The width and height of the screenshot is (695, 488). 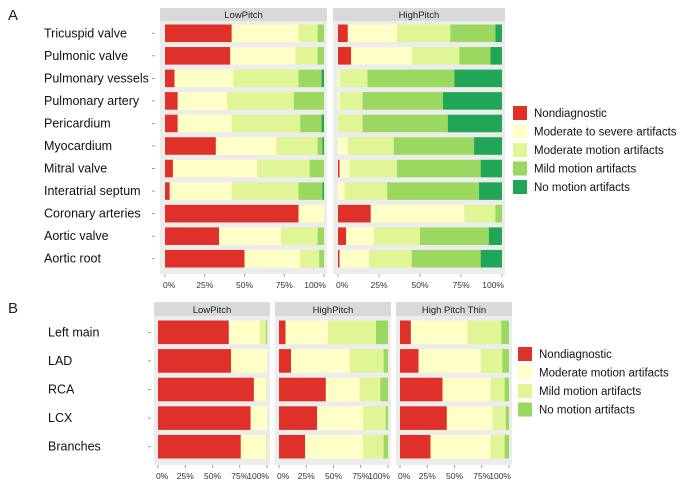 I want to click on category-label: Myocardium, so click(x=78, y=146).